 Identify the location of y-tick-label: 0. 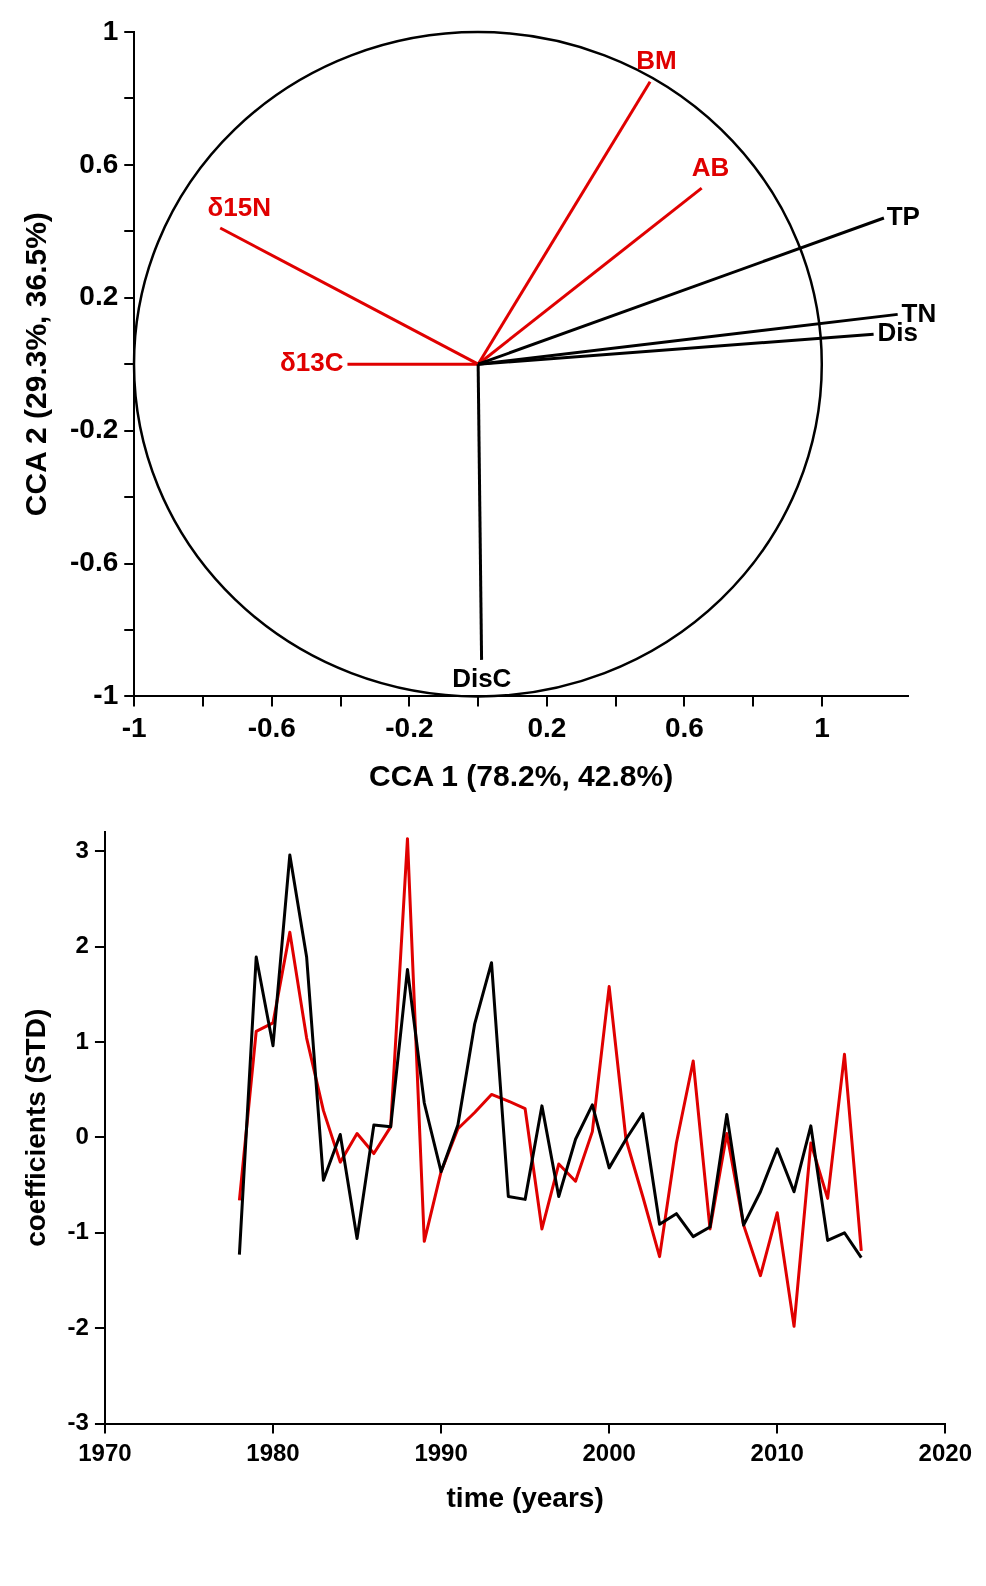
(82, 1135).